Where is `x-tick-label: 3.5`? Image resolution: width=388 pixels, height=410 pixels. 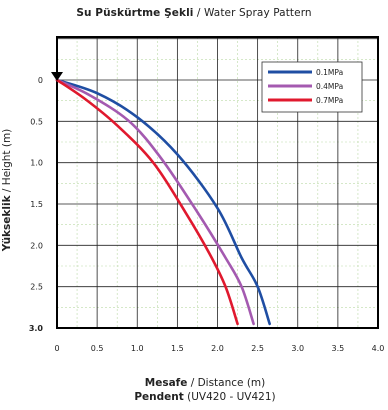
x-tick-label: 3.5 is located at coordinates (338, 348).